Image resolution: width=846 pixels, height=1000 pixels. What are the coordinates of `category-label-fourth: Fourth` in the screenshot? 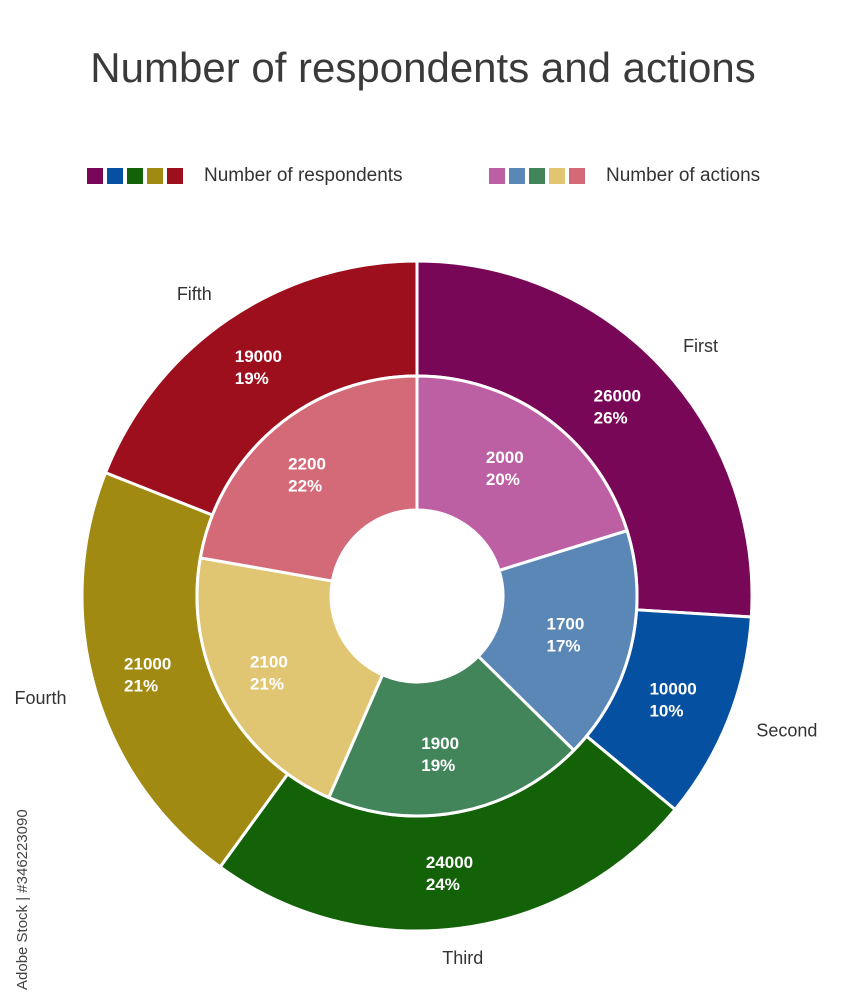 It's located at (40, 698).